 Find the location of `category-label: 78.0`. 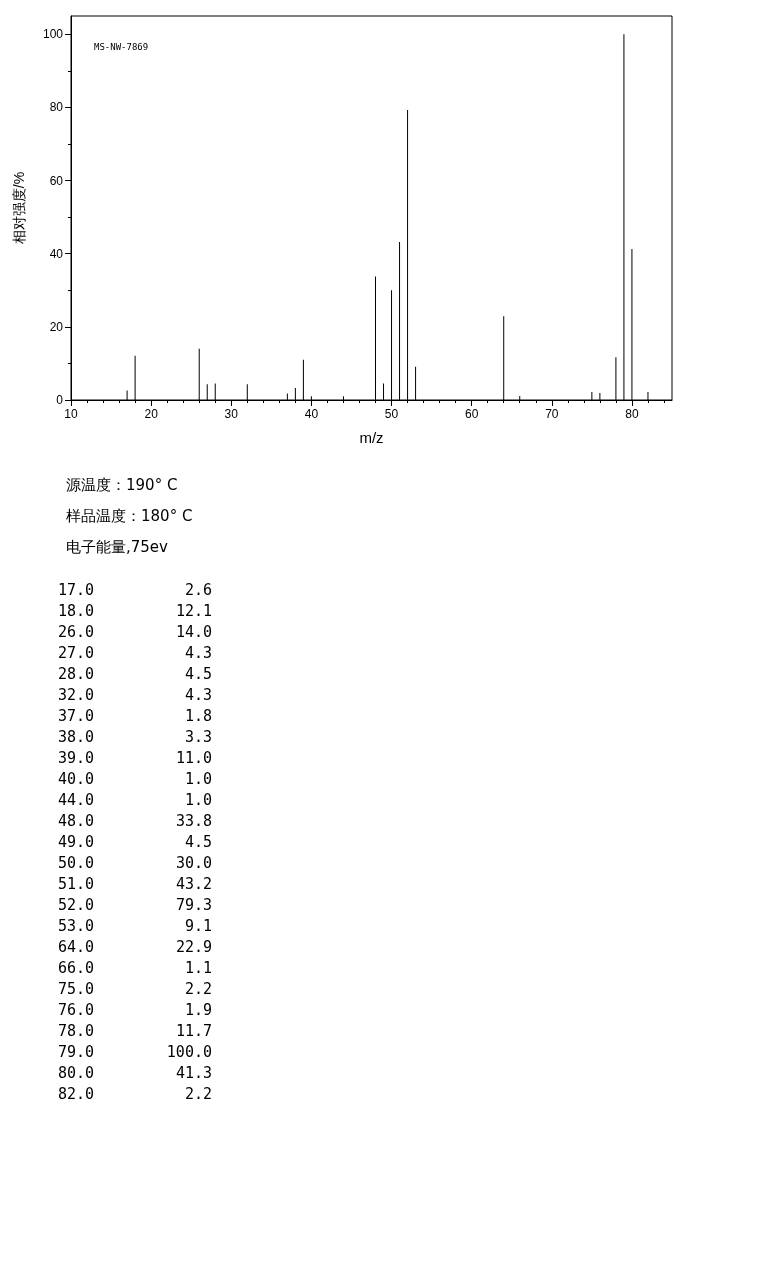

category-label: 78.0 is located at coordinates (77, 1031).